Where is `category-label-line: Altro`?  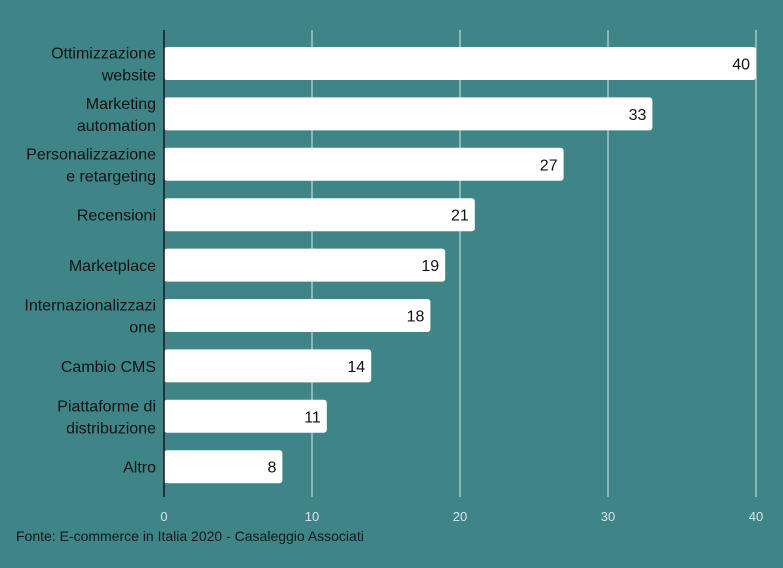
category-label-line: Altro is located at coordinates (139, 468).